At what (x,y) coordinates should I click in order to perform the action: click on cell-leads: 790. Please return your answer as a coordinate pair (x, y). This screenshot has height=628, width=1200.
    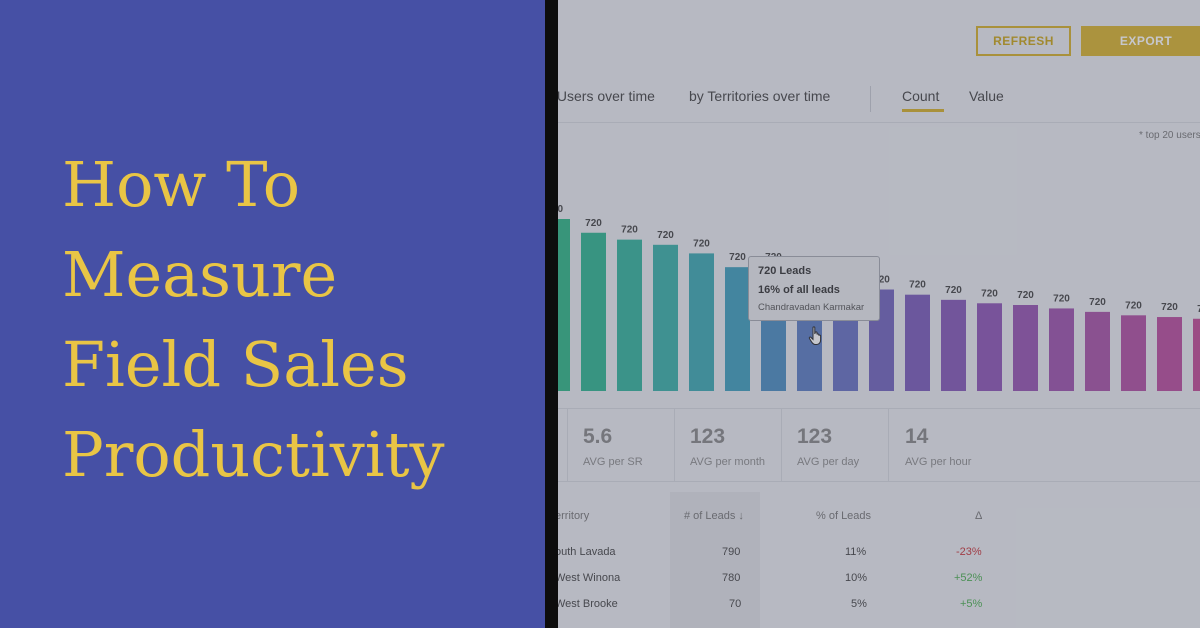
    Looking at the image, I should click on (731, 552).